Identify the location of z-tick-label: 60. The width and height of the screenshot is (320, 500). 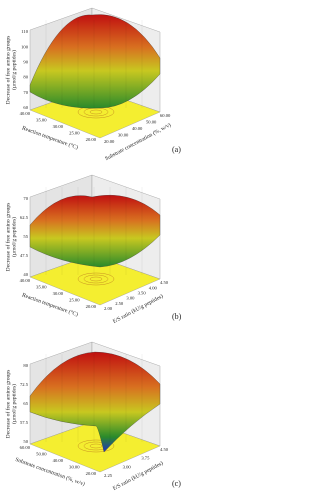
(25, 107).